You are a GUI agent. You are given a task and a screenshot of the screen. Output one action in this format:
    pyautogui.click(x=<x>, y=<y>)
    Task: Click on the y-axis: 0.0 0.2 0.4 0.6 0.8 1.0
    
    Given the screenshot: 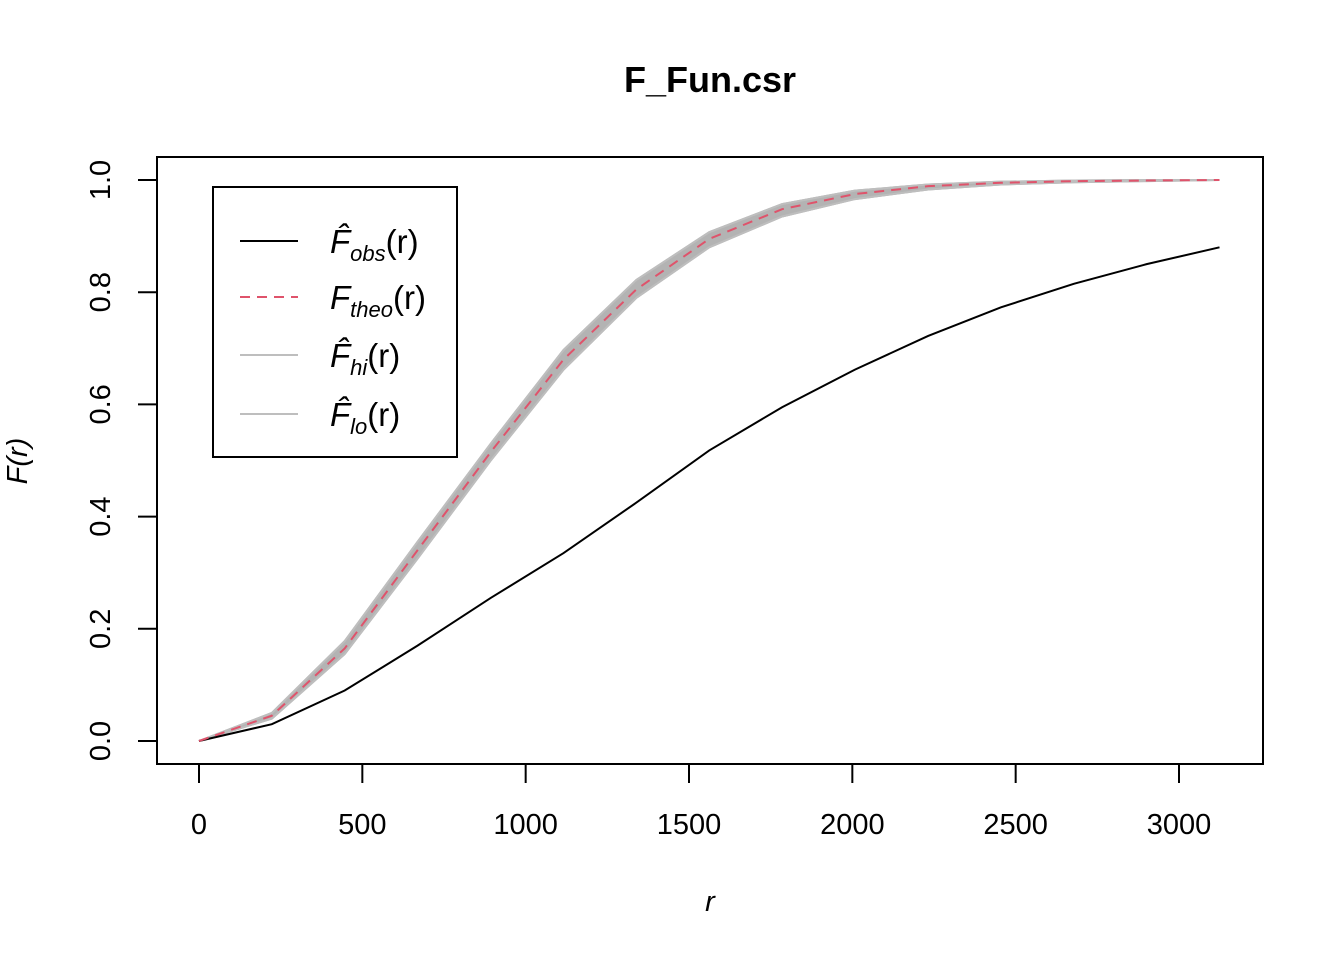 What is the action you would take?
    pyautogui.click(x=121, y=460)
    